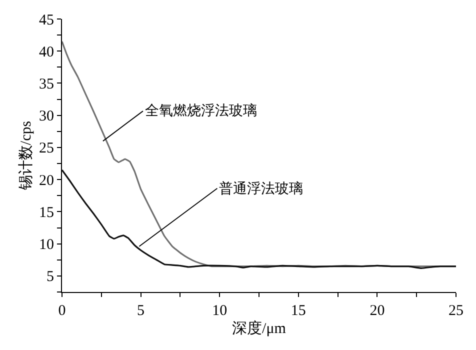 This screenshot has width=476, height=350. Describe the element at coordinates (141, 311) in the screenshot. I see `x-tick-label: 5` at that location.